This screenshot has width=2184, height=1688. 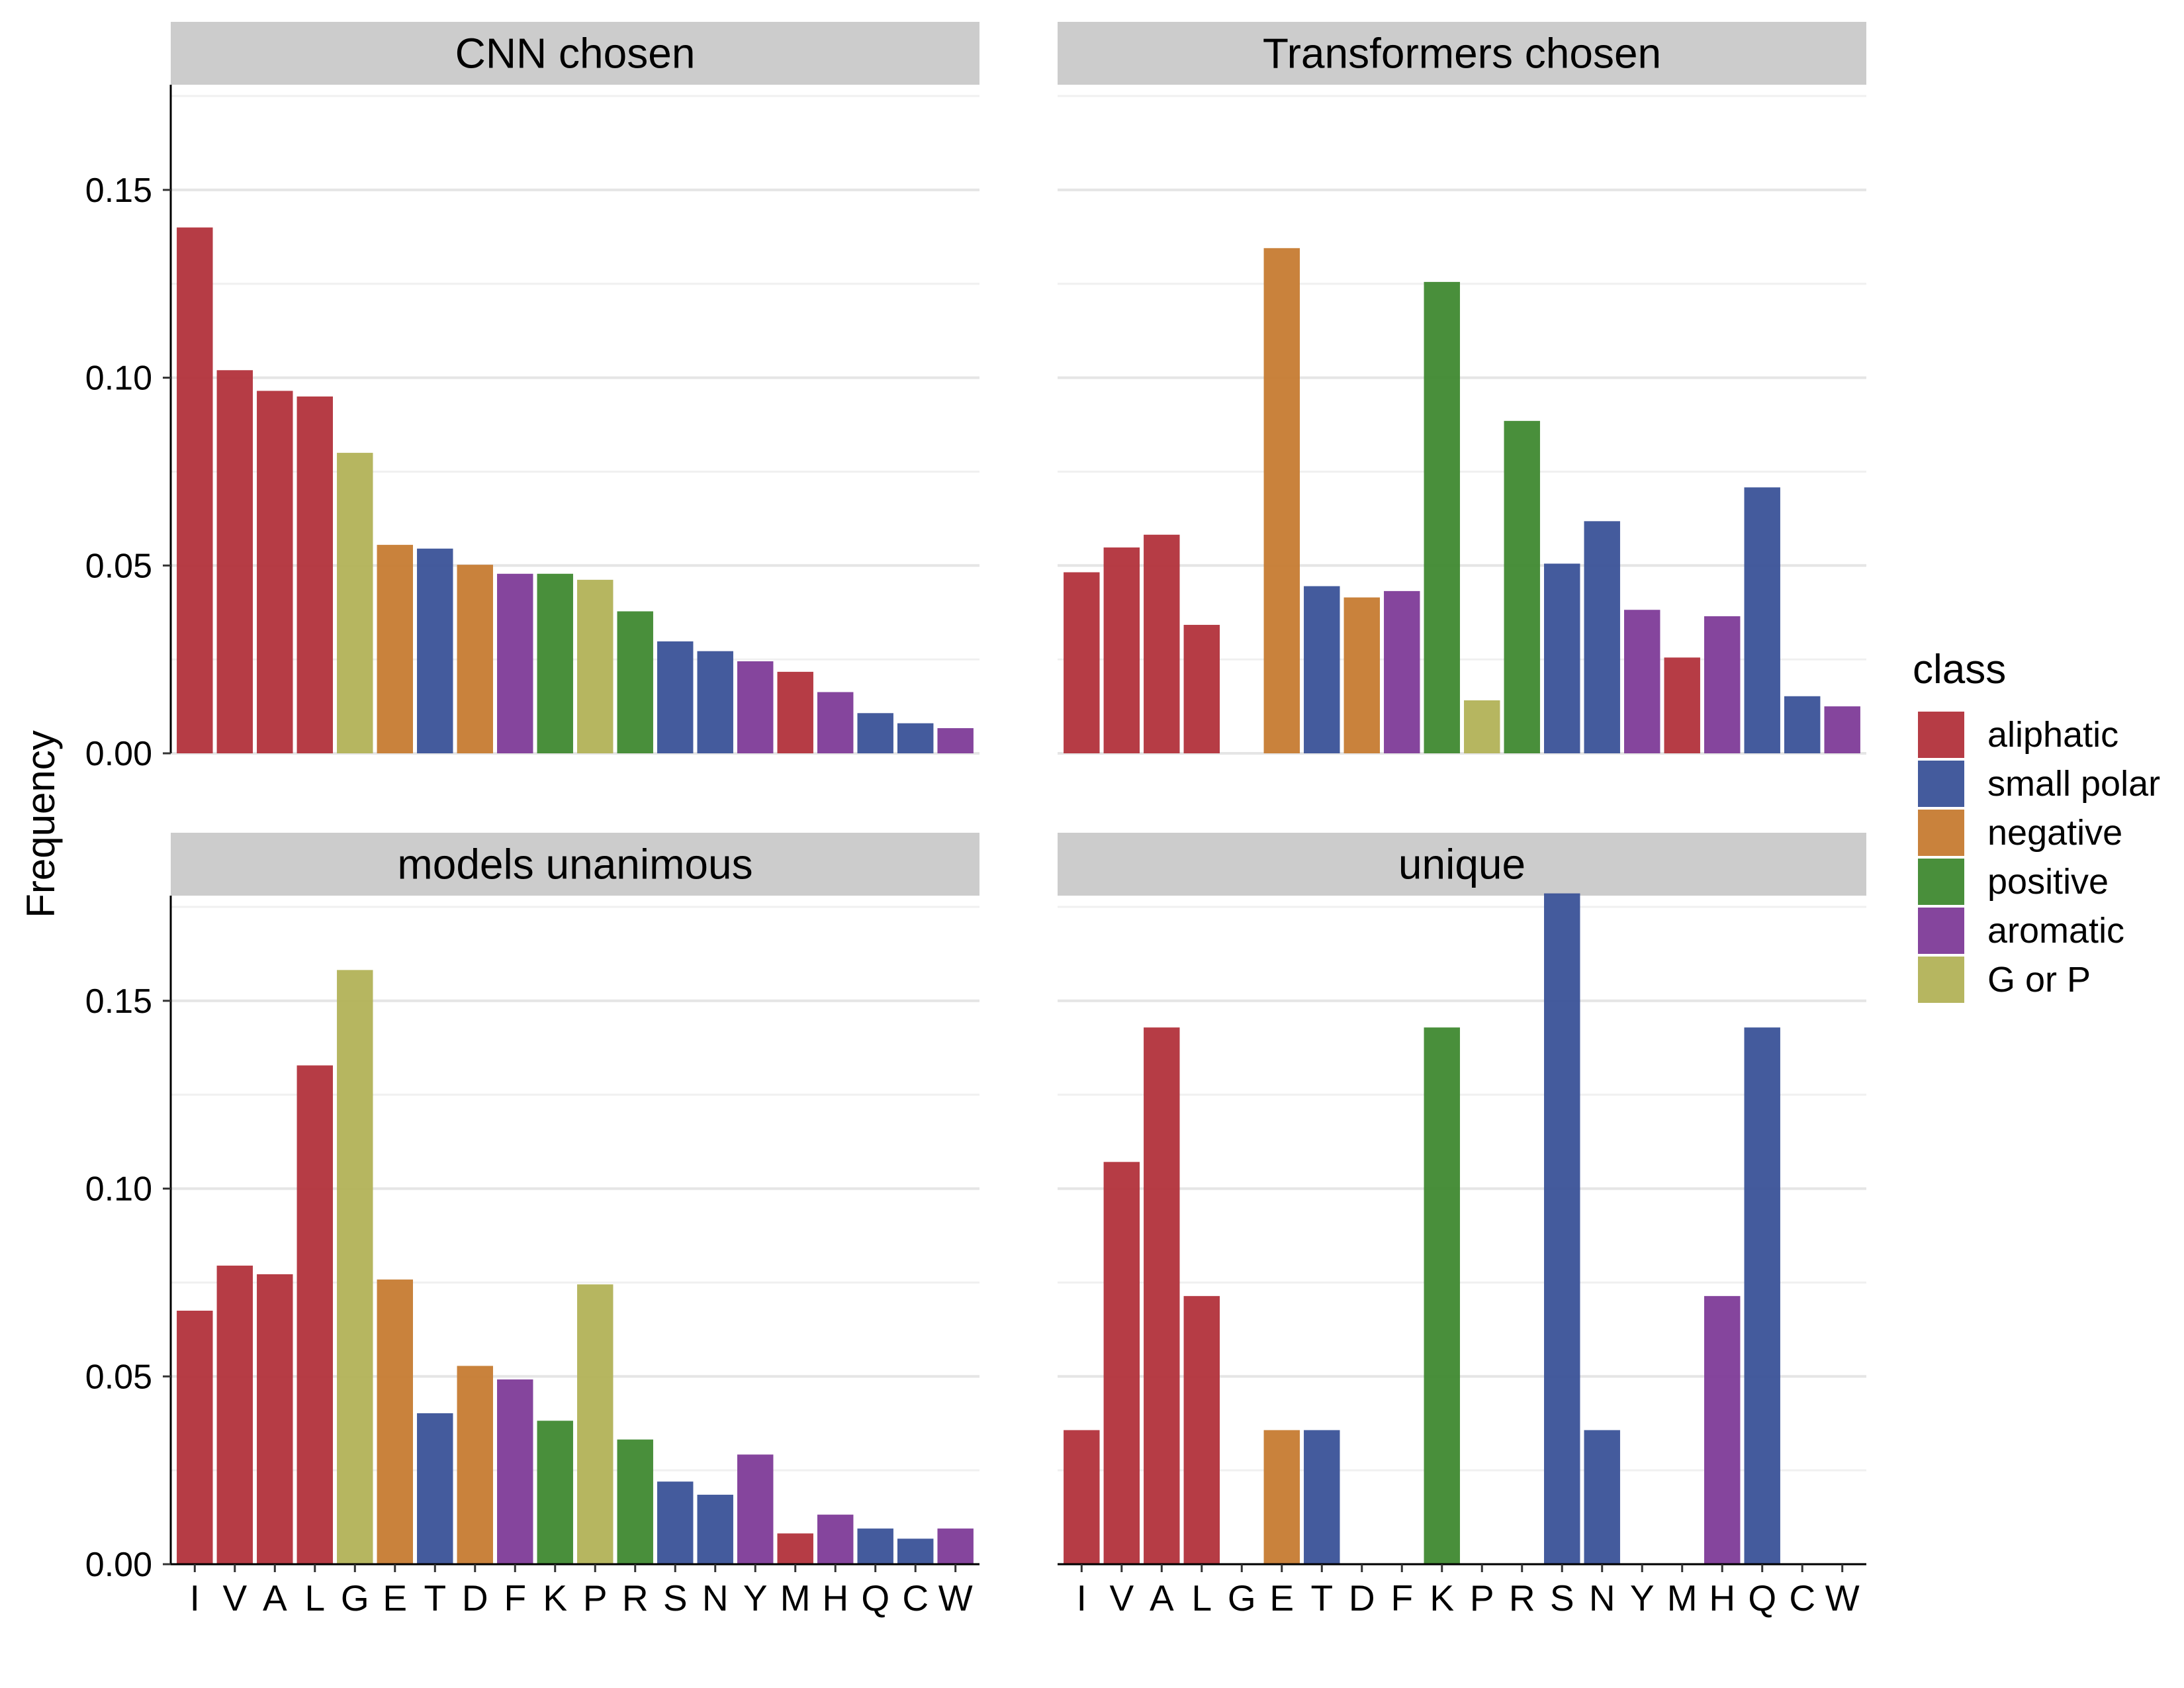 I want to click on bar-C, so click(x=916, y=1551).